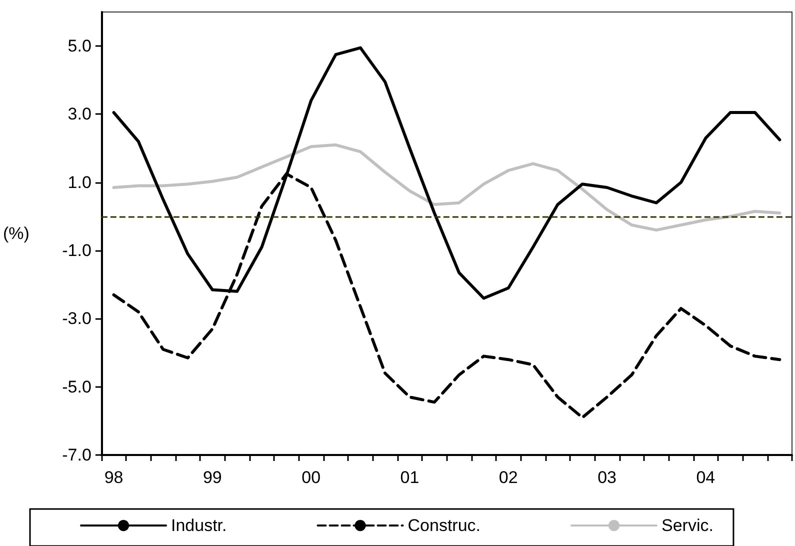 This screenshot has height=546, width=795. I want to click on x-tick-label: 98, so click(114, 477).